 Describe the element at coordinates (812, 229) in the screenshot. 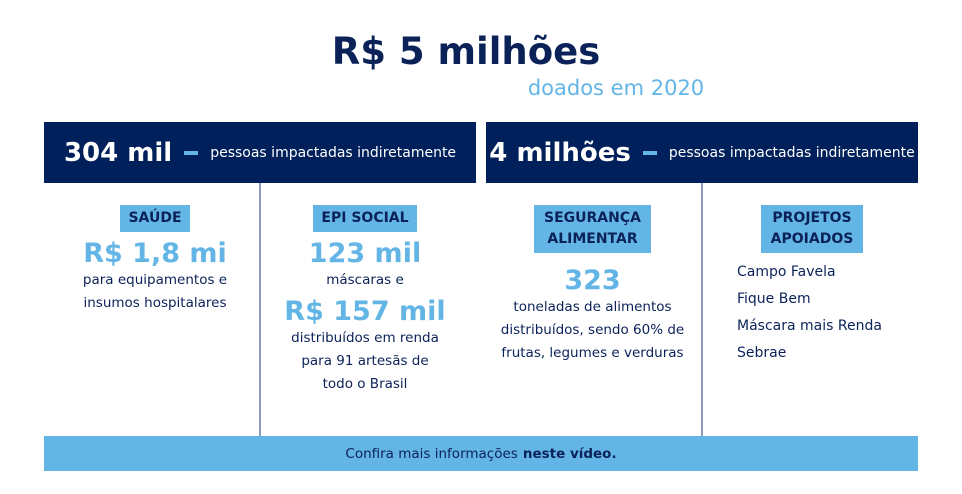

I see `projetos-tag: PROJETOS APOIADOS` at that location.